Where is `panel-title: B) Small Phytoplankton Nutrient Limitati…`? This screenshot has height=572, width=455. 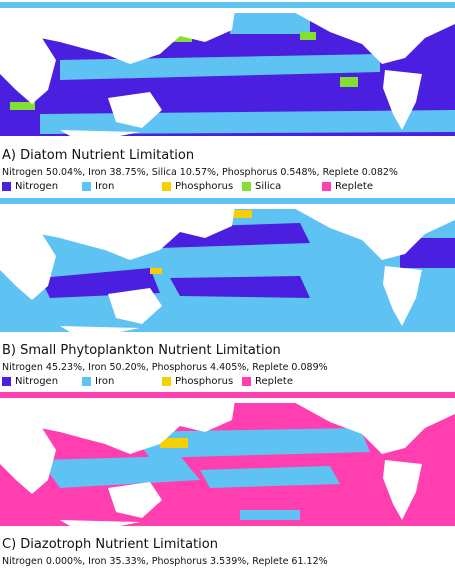 panel-title: B) Small Phytoplankton Nutrient Limitati… is located at coordinates (141, 350).